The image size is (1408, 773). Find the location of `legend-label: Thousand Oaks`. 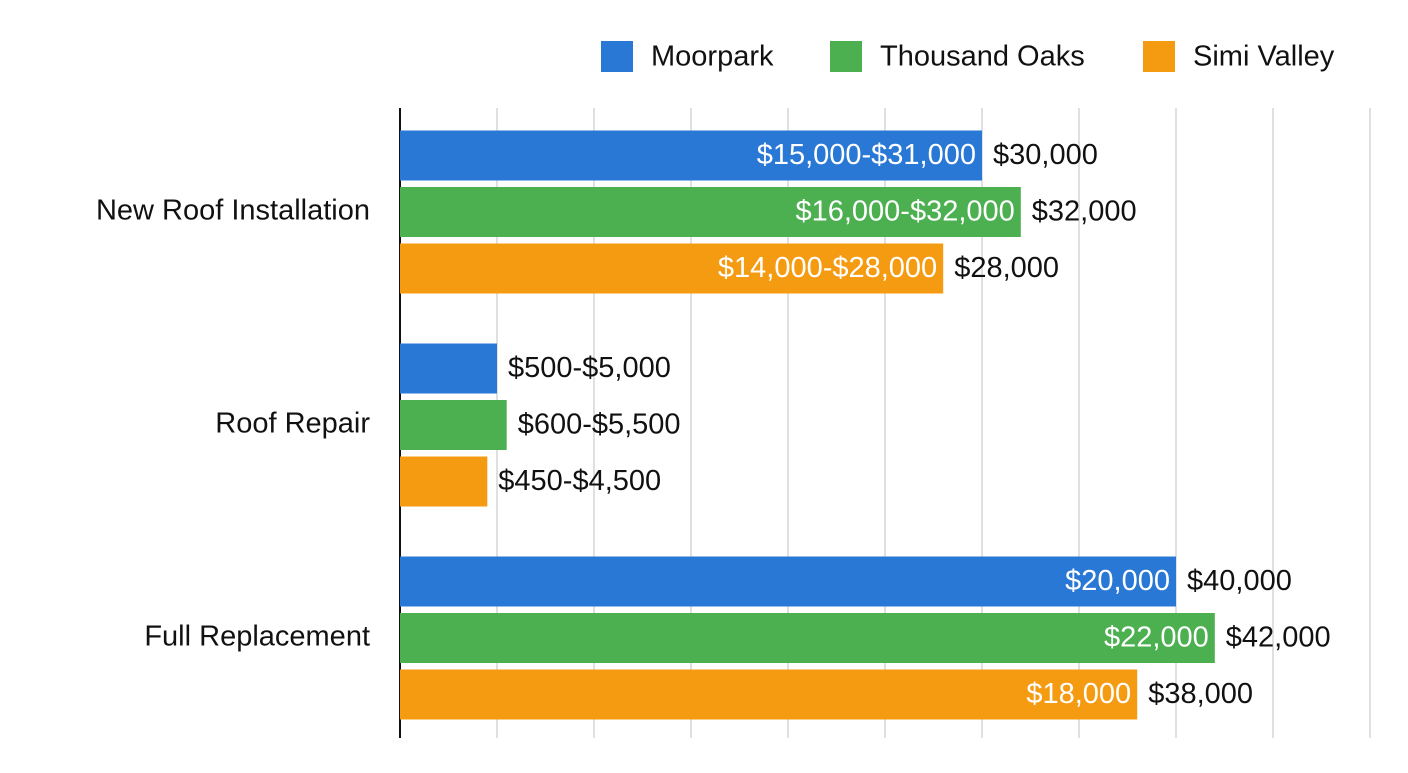

legend-label: Thousand Oaks is located at coordinates (982, 57).